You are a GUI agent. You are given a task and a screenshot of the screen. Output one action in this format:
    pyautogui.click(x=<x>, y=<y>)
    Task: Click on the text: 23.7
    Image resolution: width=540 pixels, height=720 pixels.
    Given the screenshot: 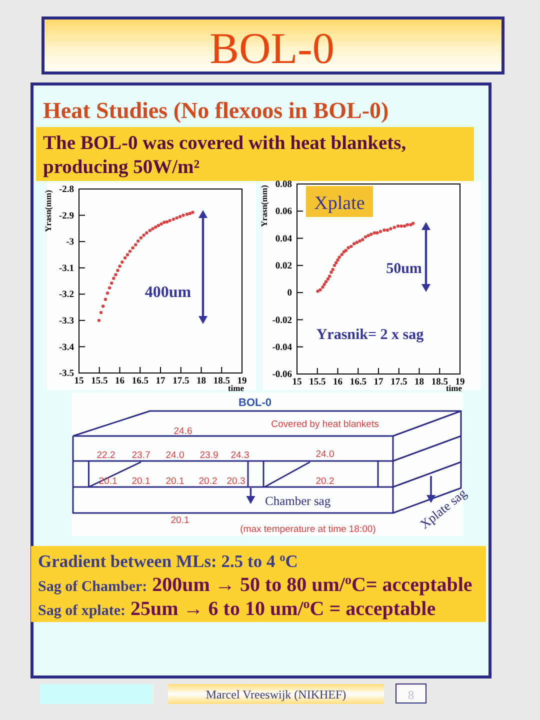 What is the action you would take?
    pyautogui.click(x=141, y=455)
    